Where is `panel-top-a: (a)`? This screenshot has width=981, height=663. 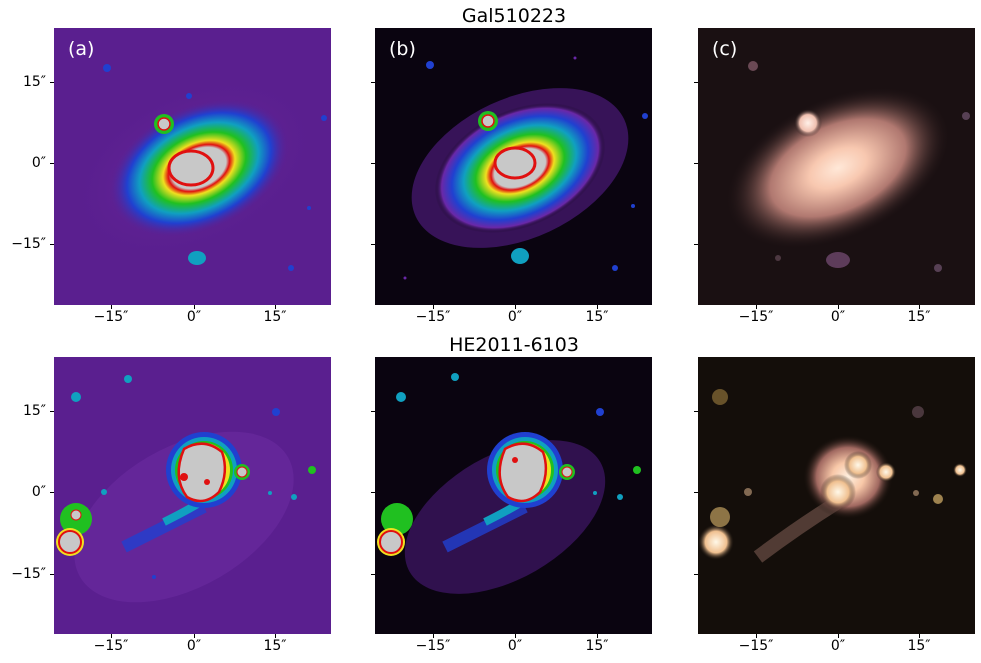
panel-top-a: (a) is located at coordinates (192, 166).